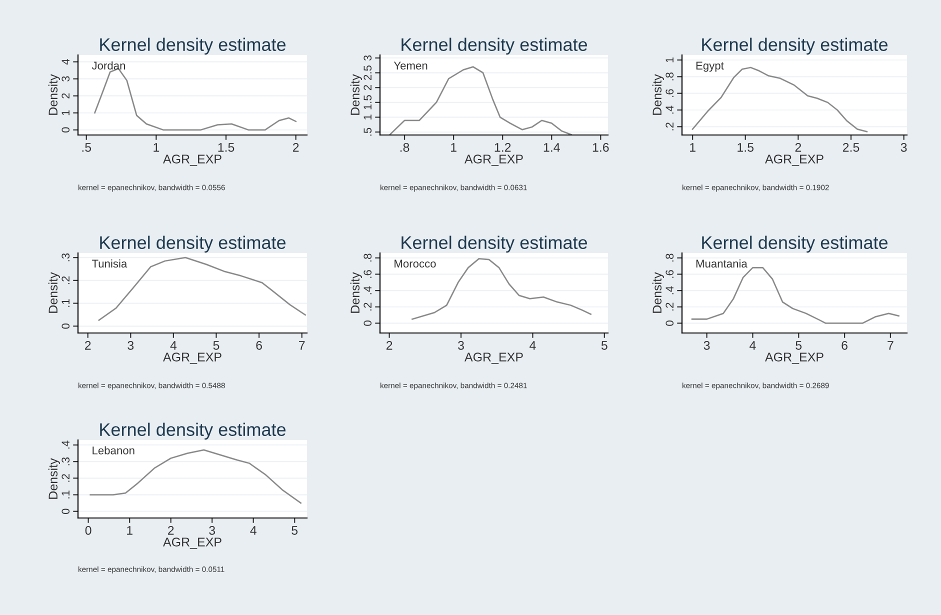 This screenshot has height=615, width=941. I want to click on x-tick-label: 1.2, so click(502, 147).